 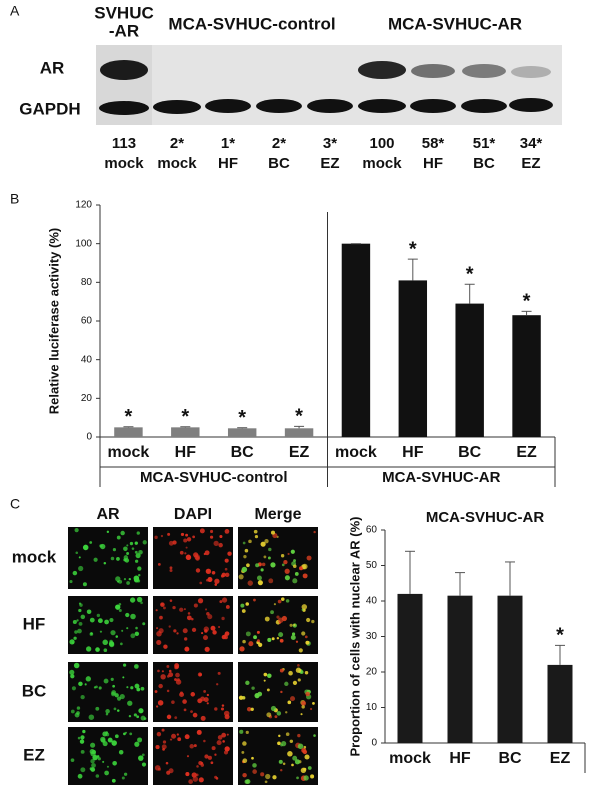 What do you see at coordinates (124, 143) in the screenshot?
I see `lane-value: 113` at bounding box center [124, 143].